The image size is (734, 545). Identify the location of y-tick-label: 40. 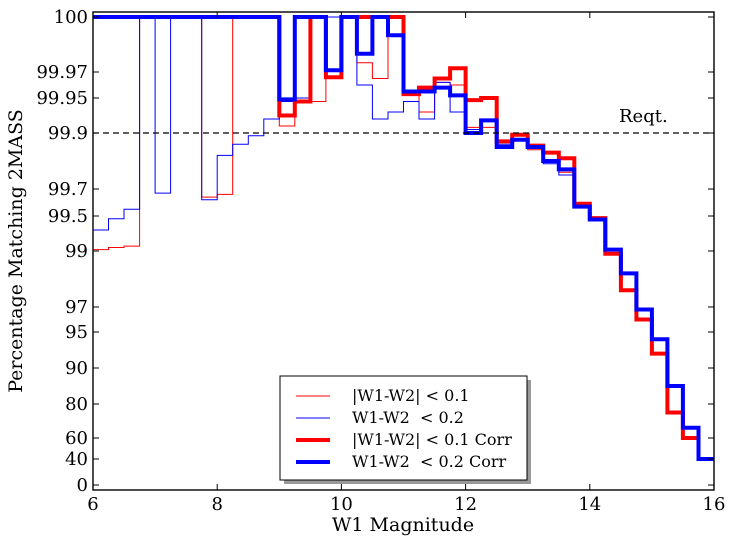
(76, 459).